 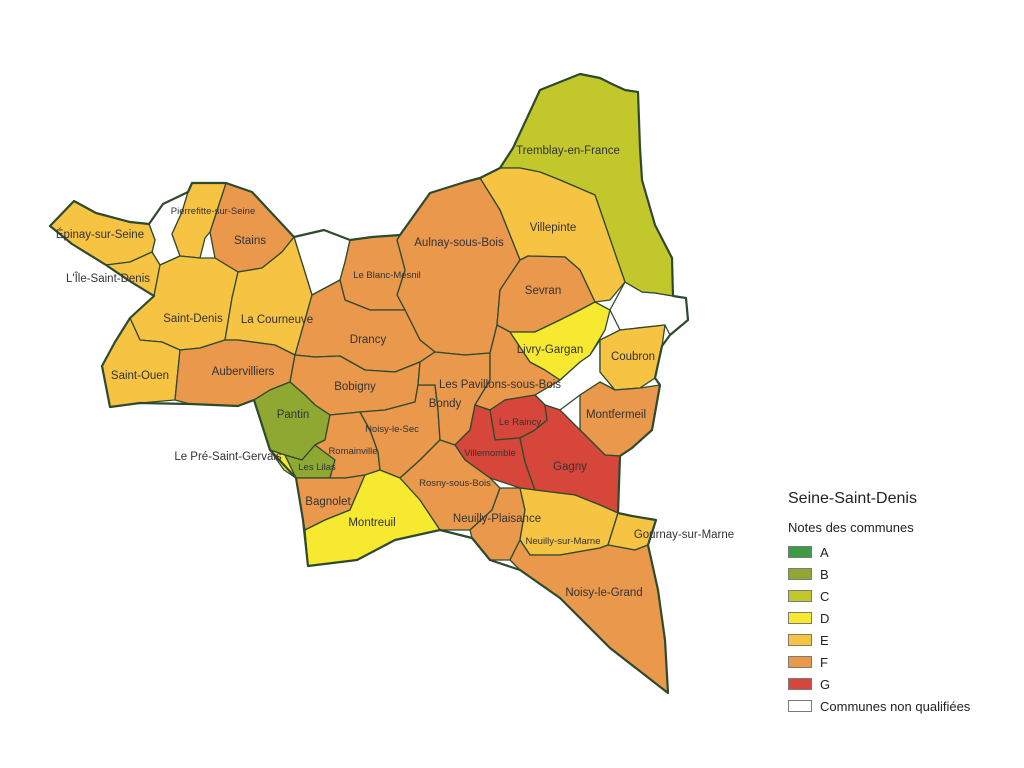 What do you see at coordinates (824, 640) in the screenshot?
I see `legend-label: E` at bounding box center [824, 640].